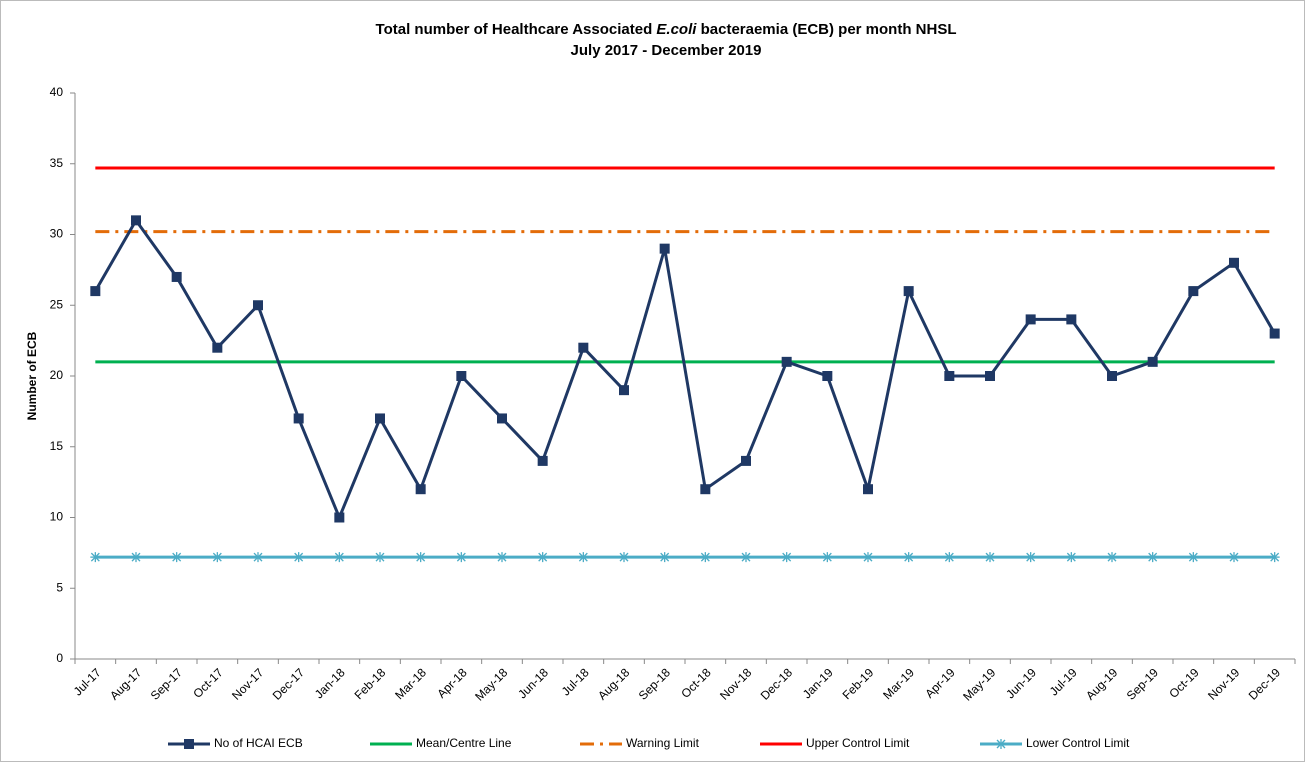  I want to click on legend-label: Mean/Centre Line, so click(464, 743).